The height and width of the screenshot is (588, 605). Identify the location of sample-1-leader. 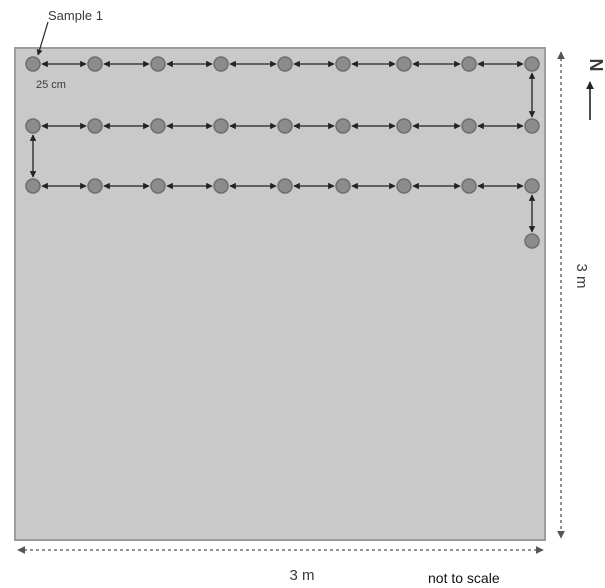
(42, 38).